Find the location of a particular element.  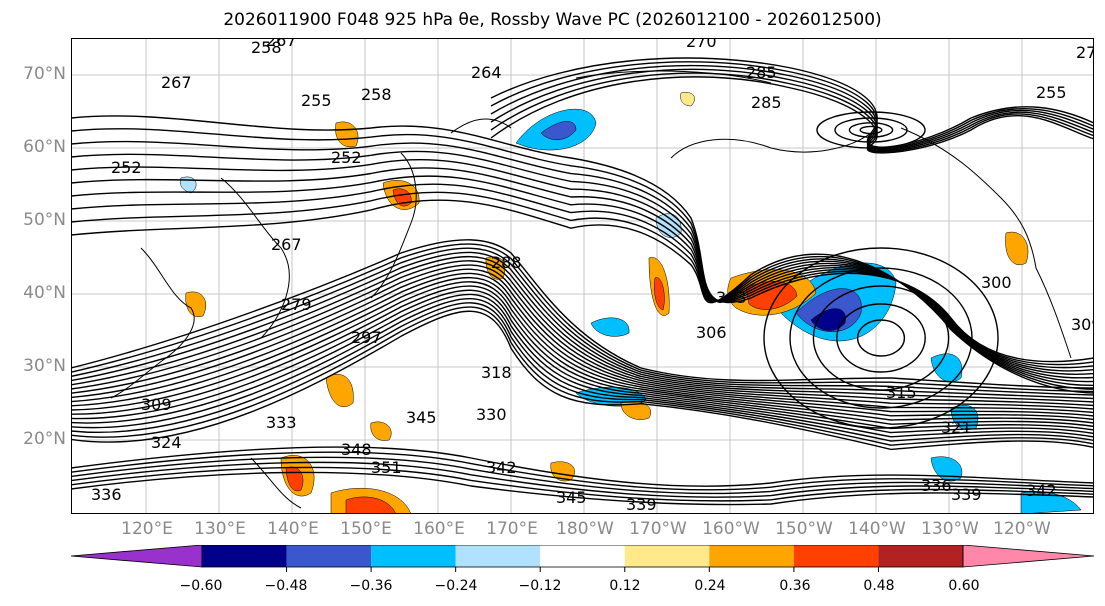

lon-label-120e: 120°E is located at coordinates (147, 529).